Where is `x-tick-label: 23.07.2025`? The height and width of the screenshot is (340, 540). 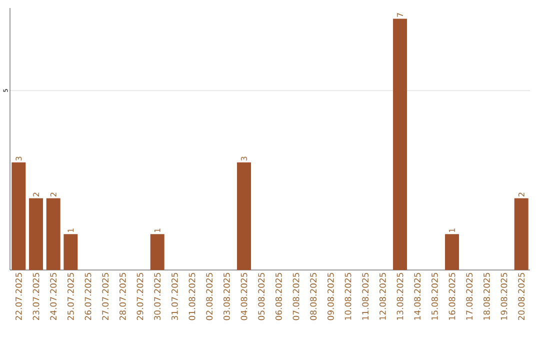 x-tick-label: 23.07.2025 is located at coordinates (36, 296).